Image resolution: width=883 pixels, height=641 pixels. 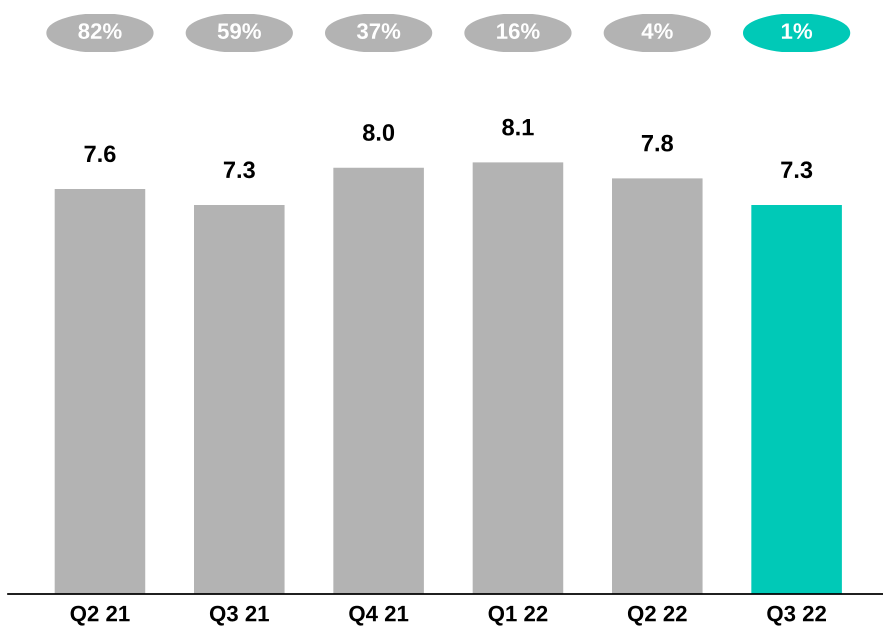 I want to click on text: 82%, so click(x=100, y=31).